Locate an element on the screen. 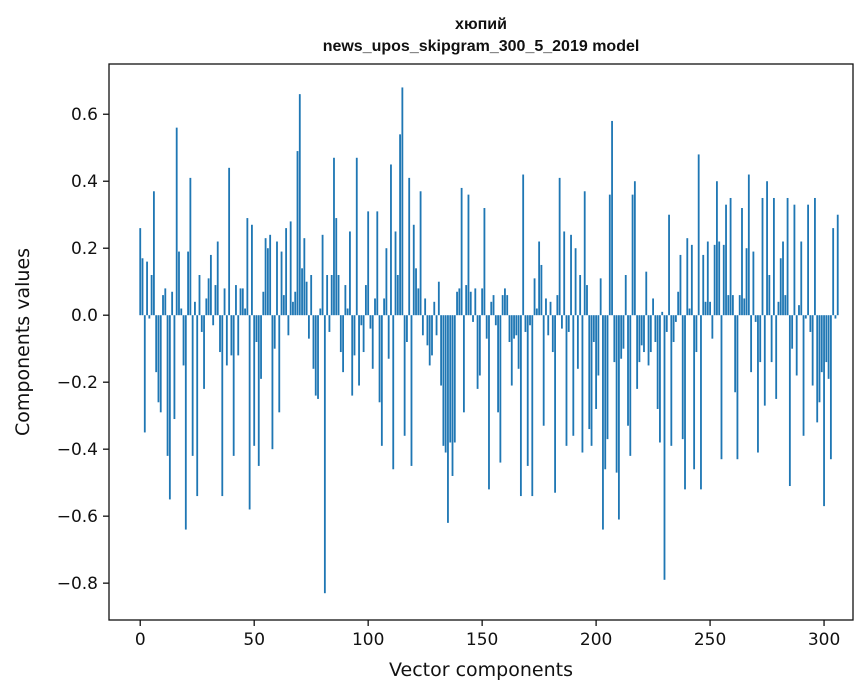 Image resolution: width=867 pixels, height=696 pixels. y-tick-label: −0.6 is located at coordinates (77, 517).